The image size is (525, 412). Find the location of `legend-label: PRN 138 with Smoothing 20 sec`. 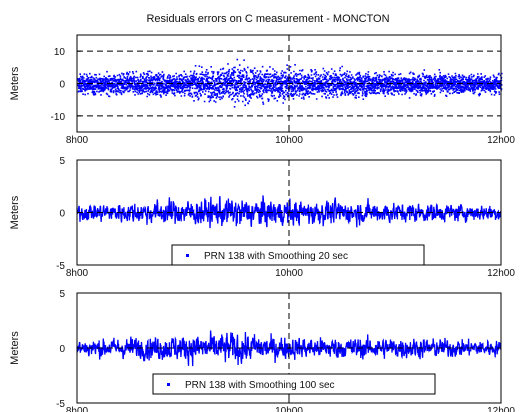

legend-label: PRN 138 with Smoothing 20 sec is located at coordinates (276, 256).